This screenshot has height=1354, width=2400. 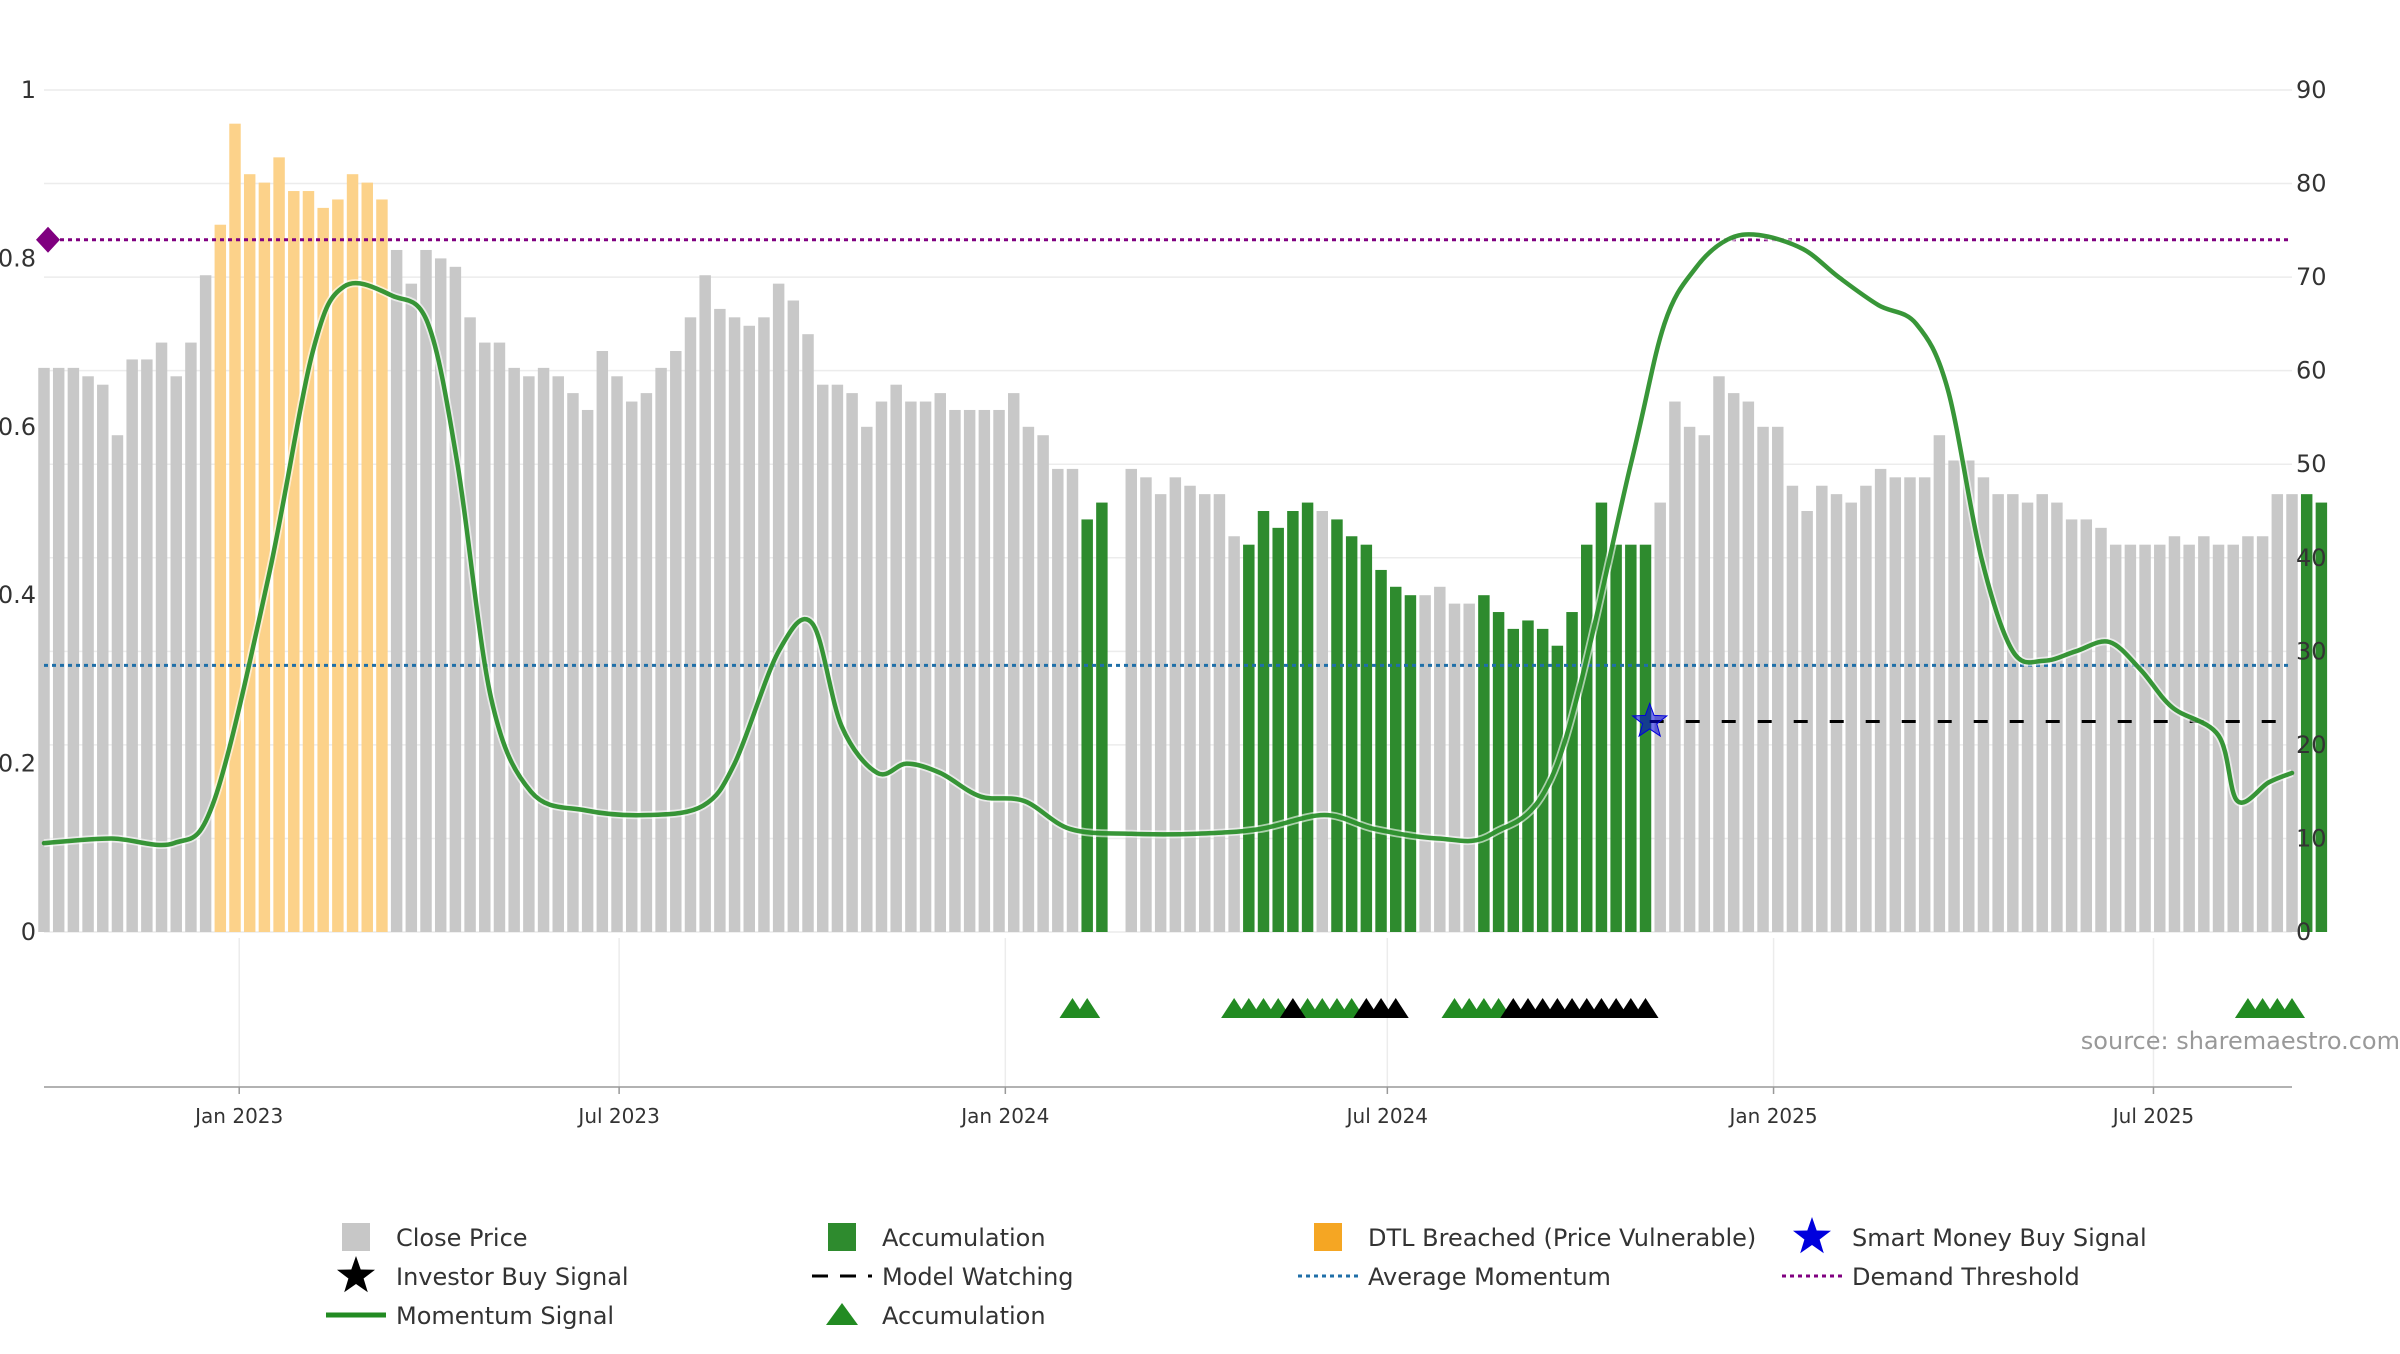 I want to click on x-tick-label: Jul 2025, so click(x=2152, y=1116).